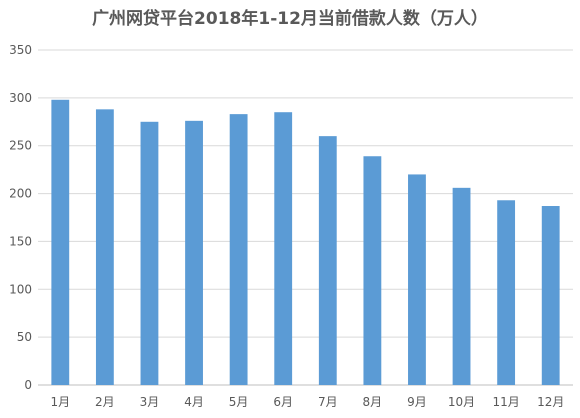 The image size is (580, 418). I want to click on x-tick-label: 7月, so click(328, 402).